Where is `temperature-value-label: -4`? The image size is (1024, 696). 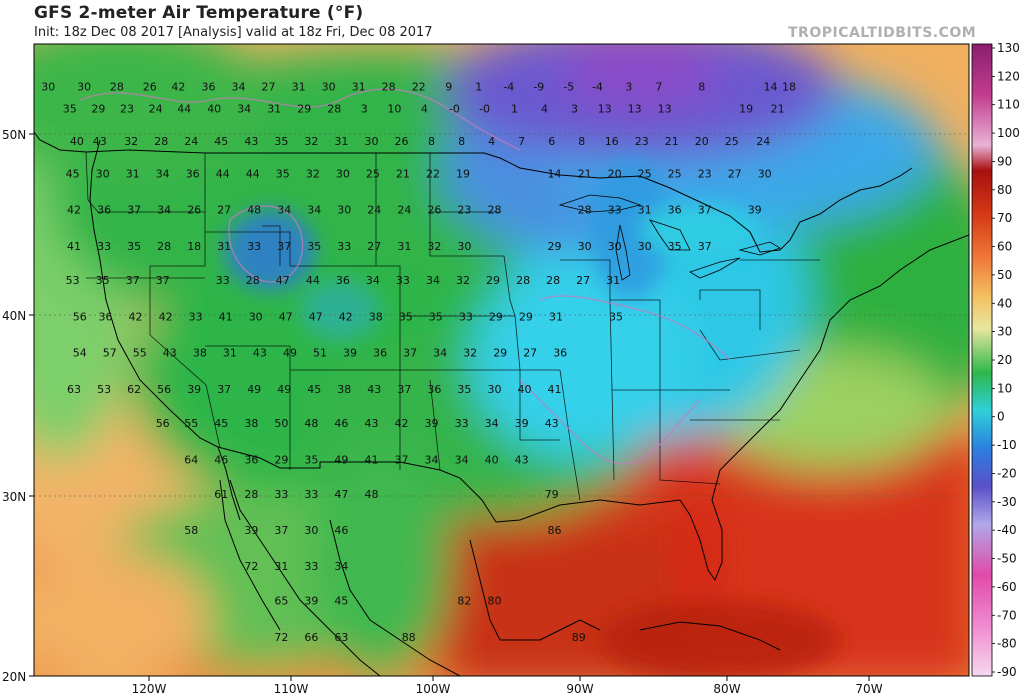 temperature-value-label: -4 is located at coordinates (508, 87).